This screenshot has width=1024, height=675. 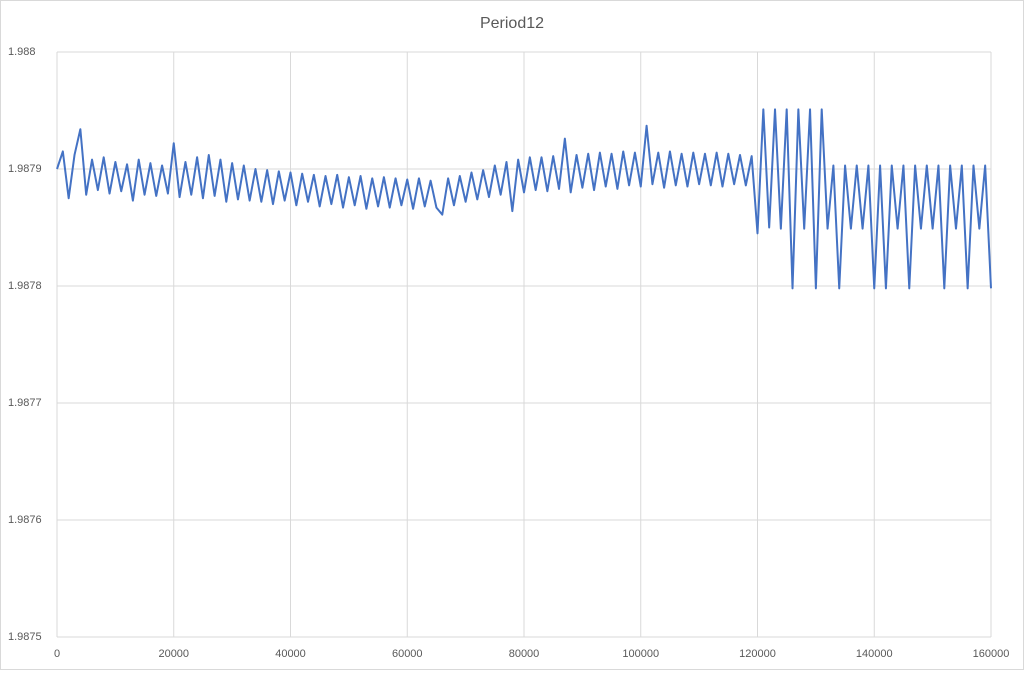 I want to click on y-tick-label: 1.9877, so click(x=25, y=403).